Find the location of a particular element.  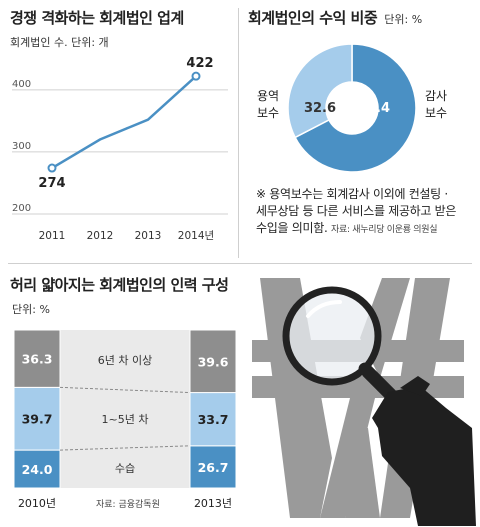

gloved-hand-icon is located at coordinates (424, 451).